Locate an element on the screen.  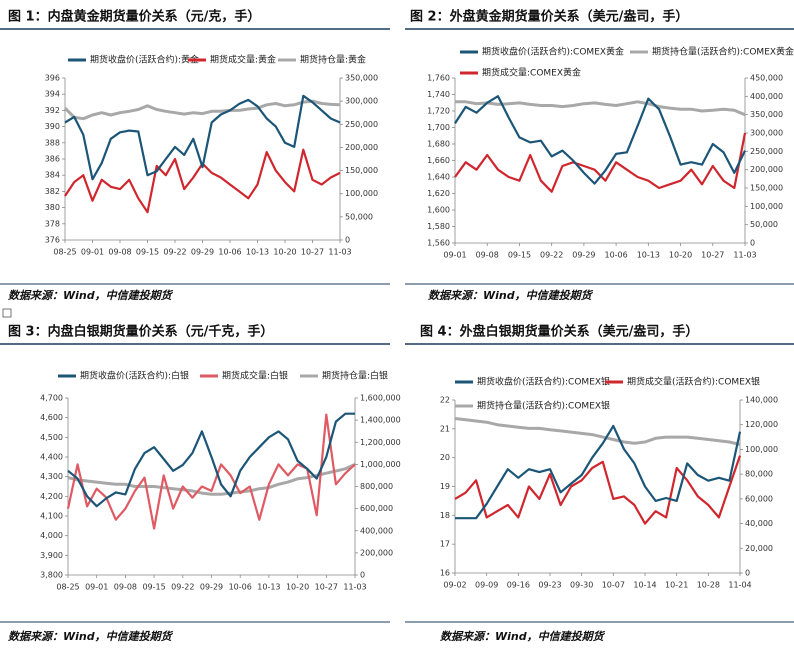
y2-tick-label: 1,600,000 is located at coordinates (380, 398).